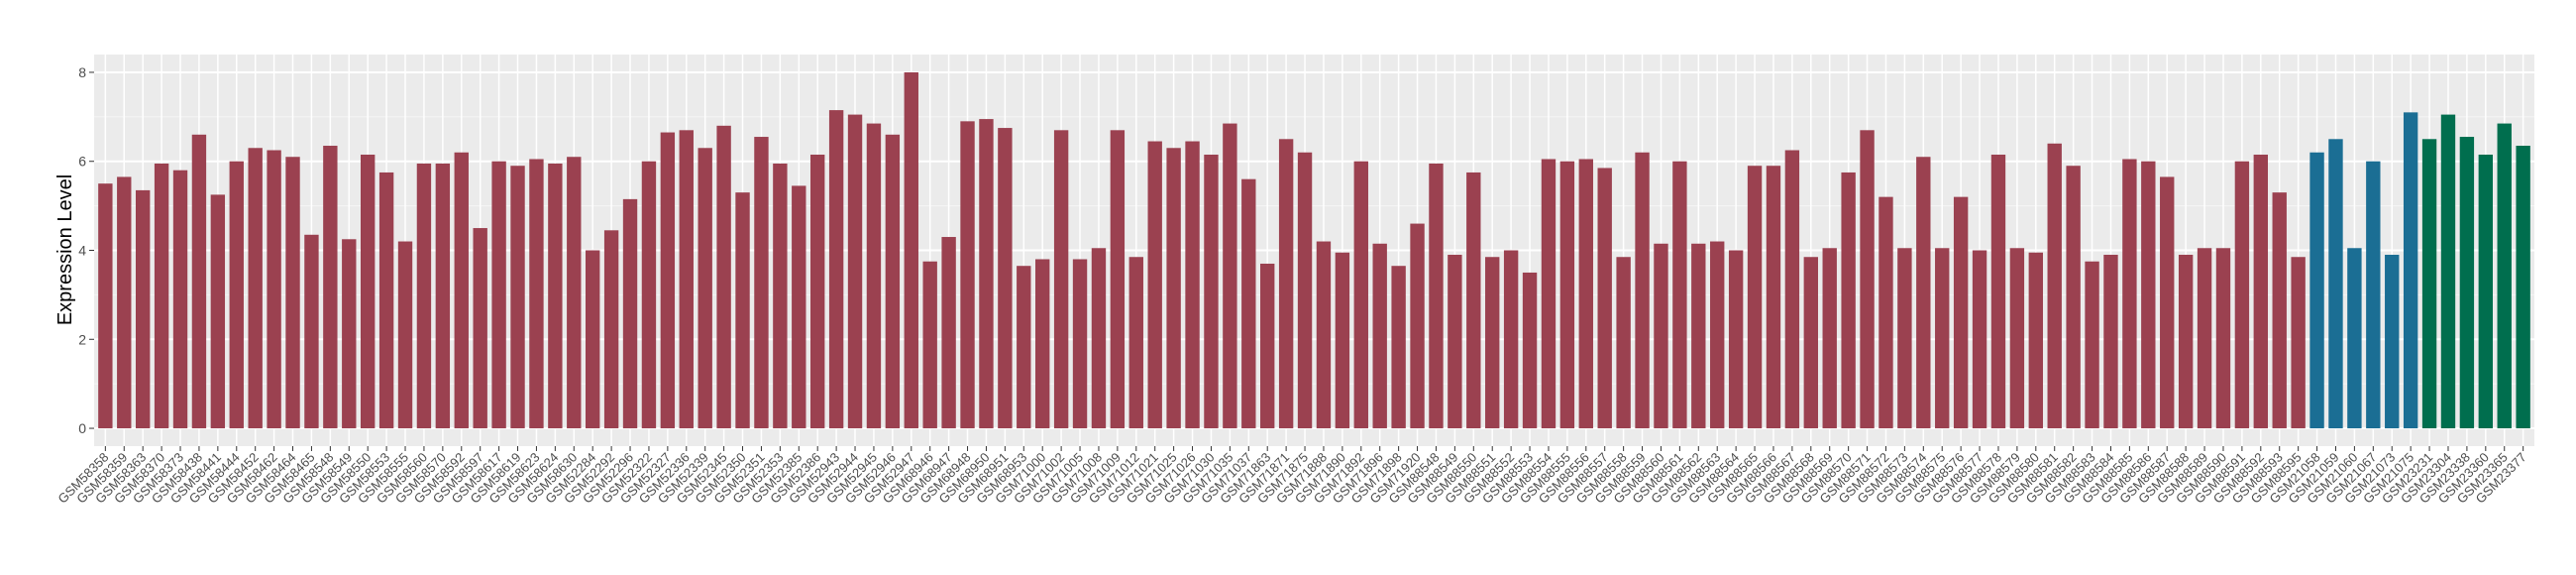 The width and height of the screenshot is (2576, 575). Describe the element at coordinates (82, 251) in the screenshot. I see `y-tick-label: 4` at that location.